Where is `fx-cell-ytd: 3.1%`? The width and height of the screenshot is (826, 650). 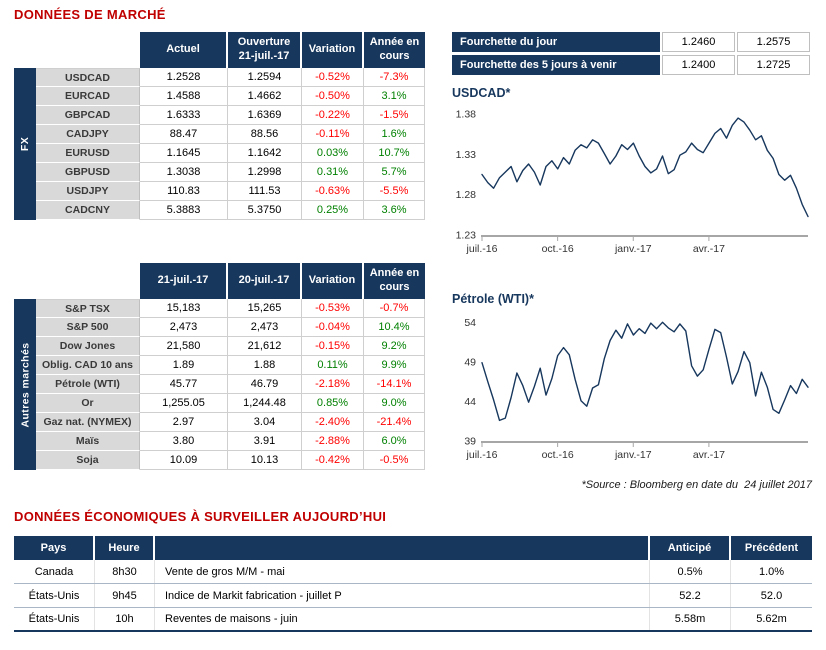
fx-cell-ytd: 3.1% is located at coordinates (394, 96).